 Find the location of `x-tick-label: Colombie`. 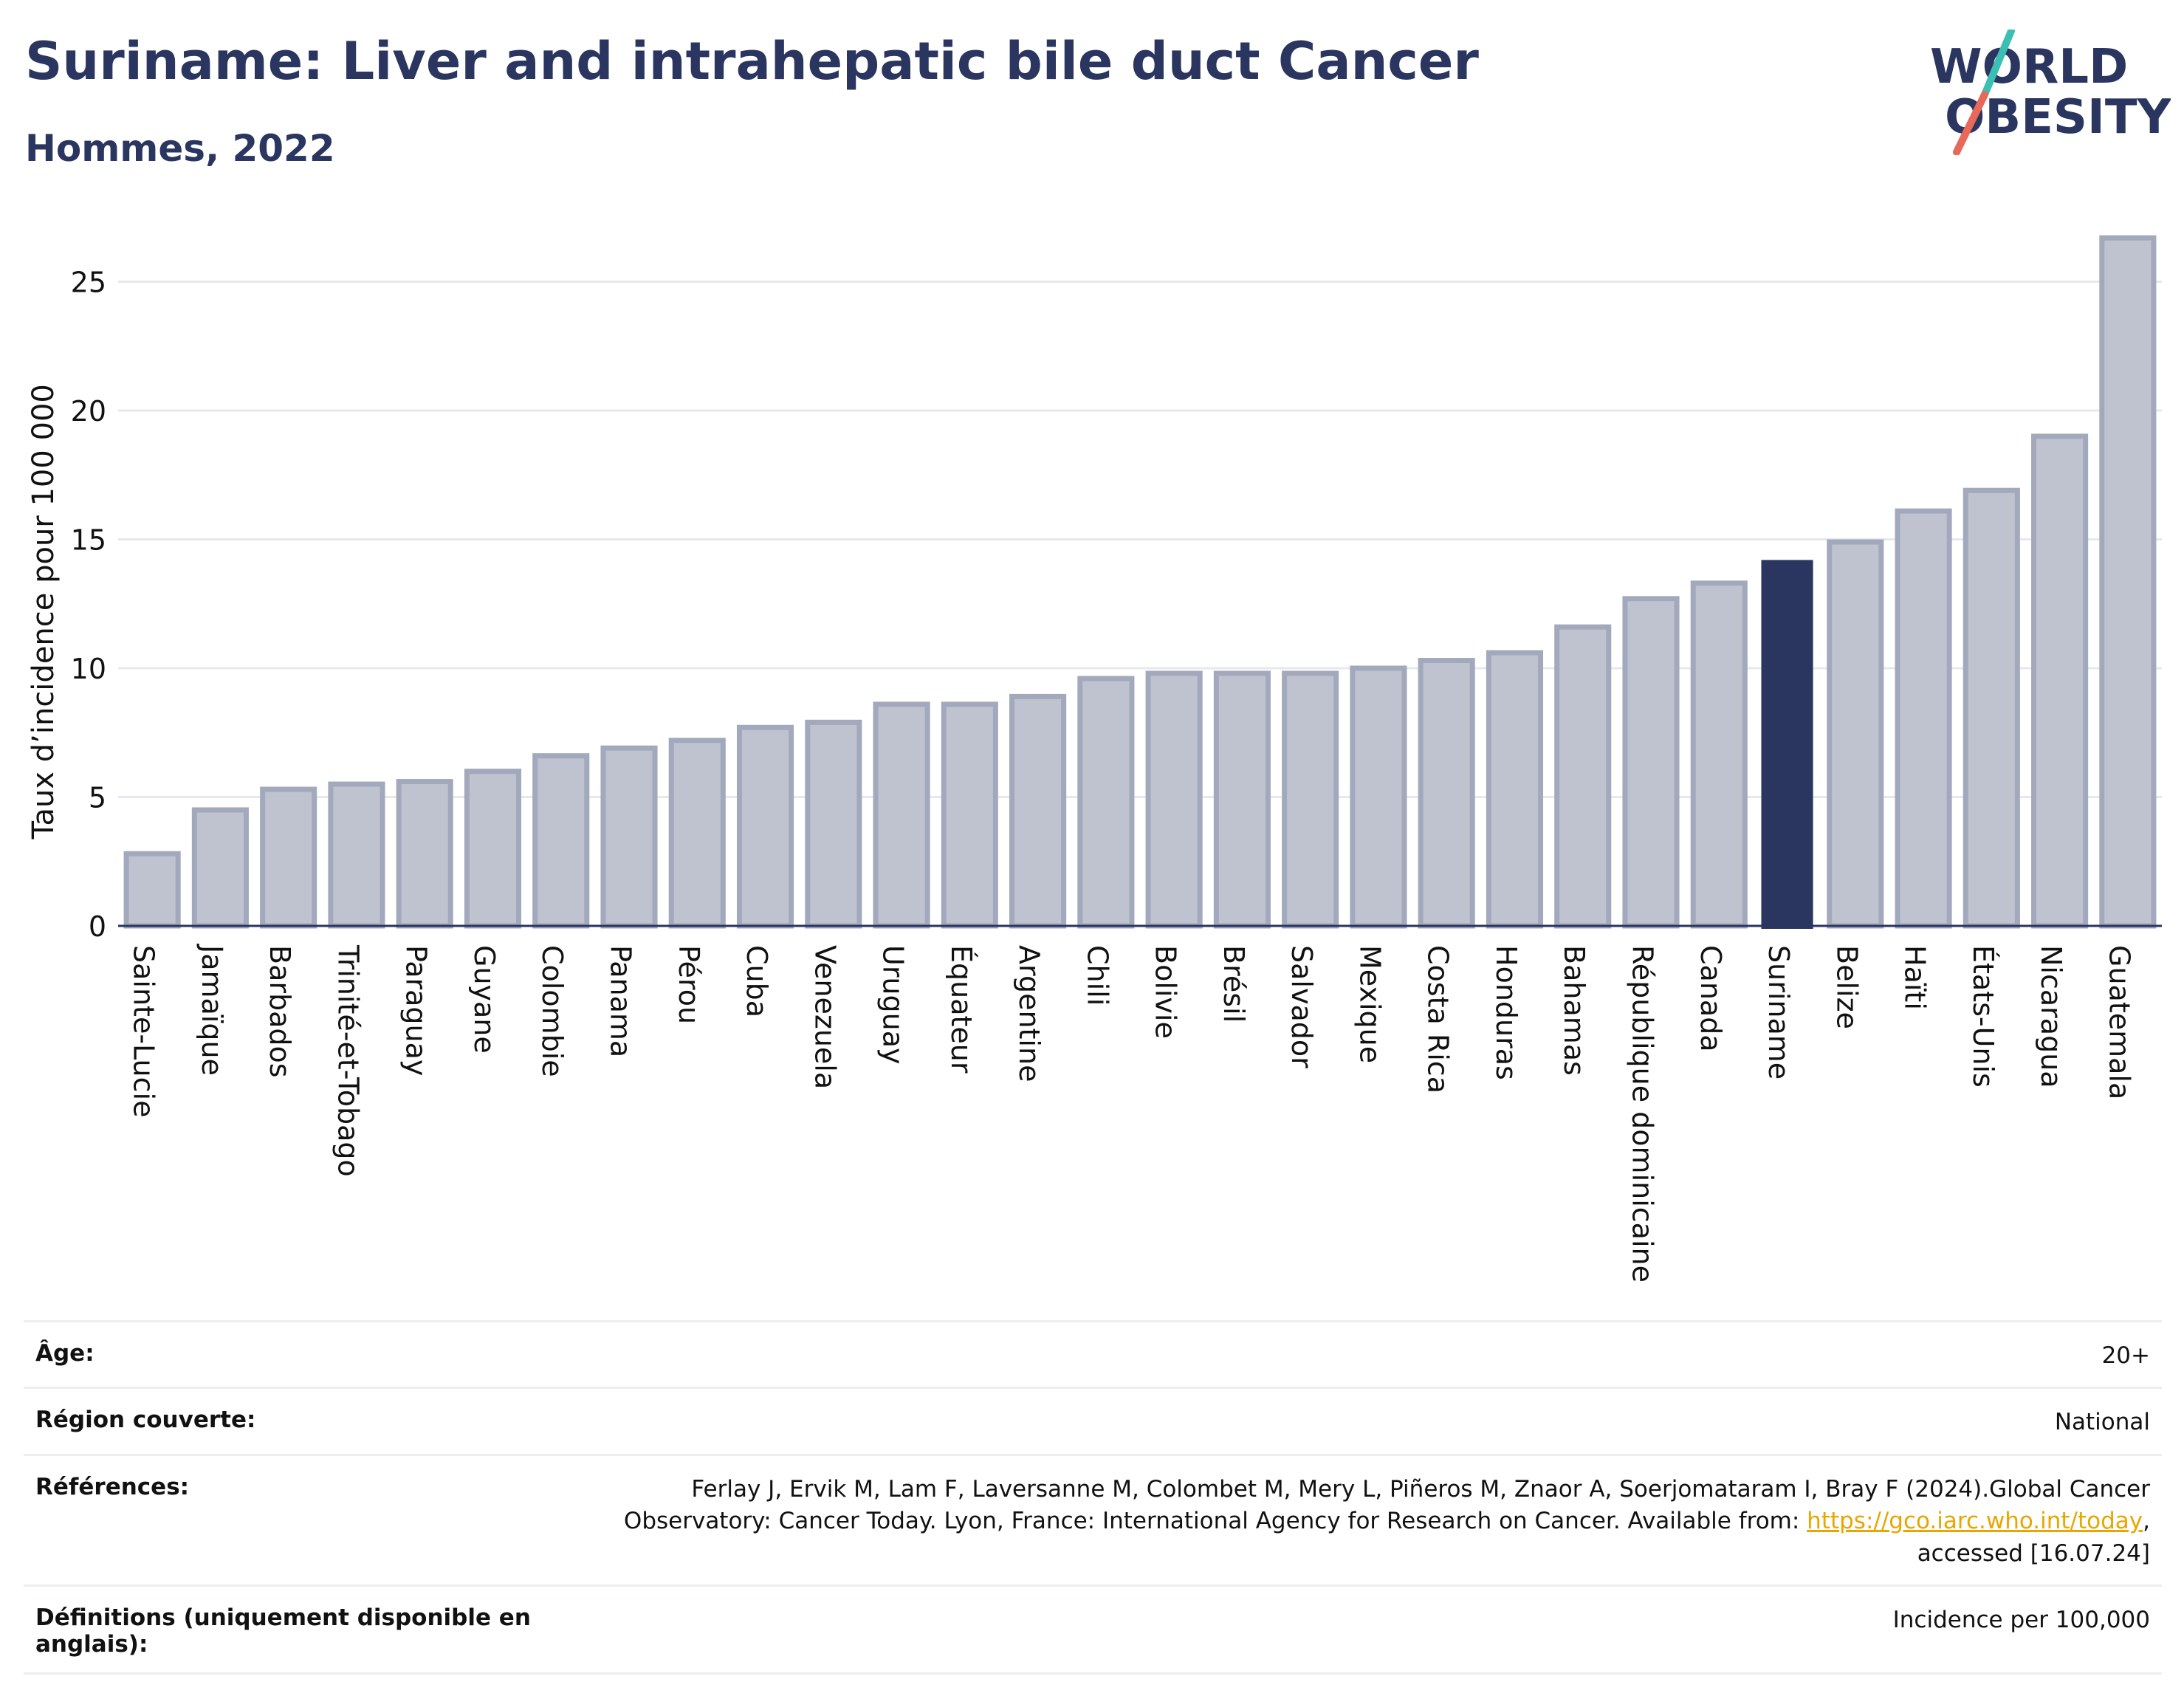

x-tick-label: Colombie is located at coordinates (552, 1011).